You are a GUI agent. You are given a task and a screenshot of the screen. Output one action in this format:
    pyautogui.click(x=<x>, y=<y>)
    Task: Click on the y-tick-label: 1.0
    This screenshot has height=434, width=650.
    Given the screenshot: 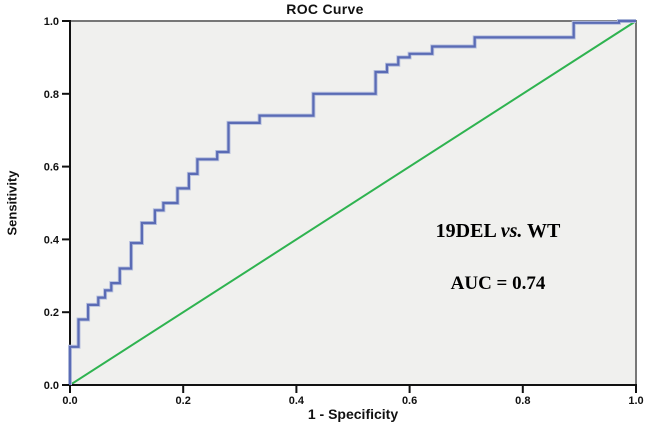 What is the action you would take?
    pyautogui.click(x=51, y=22)
    